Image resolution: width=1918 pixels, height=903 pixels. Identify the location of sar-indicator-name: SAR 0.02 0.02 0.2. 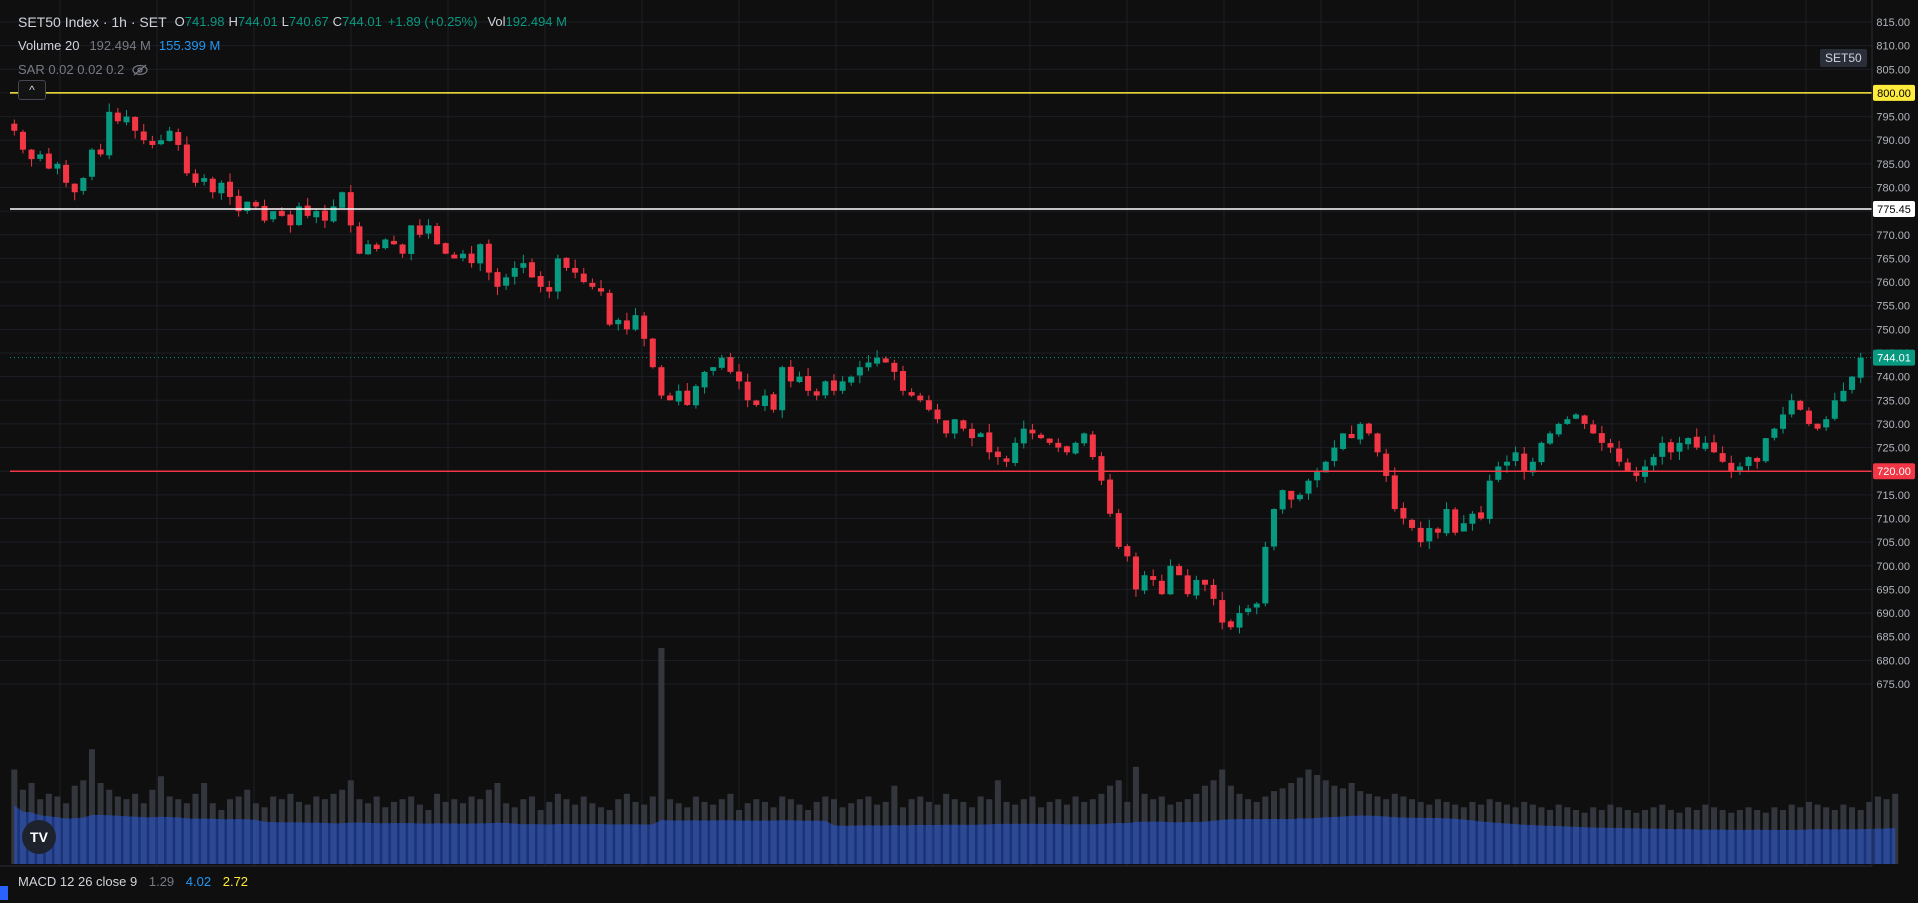
(71, 69).